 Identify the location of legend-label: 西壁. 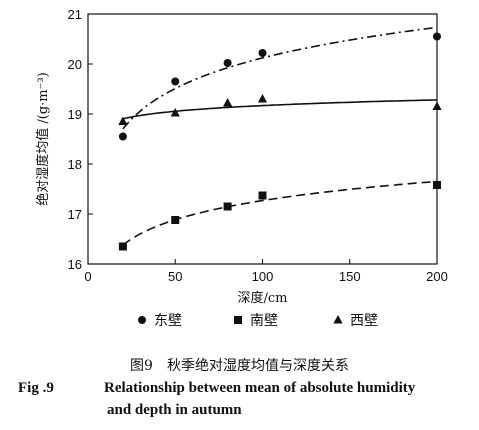
(364, 321).